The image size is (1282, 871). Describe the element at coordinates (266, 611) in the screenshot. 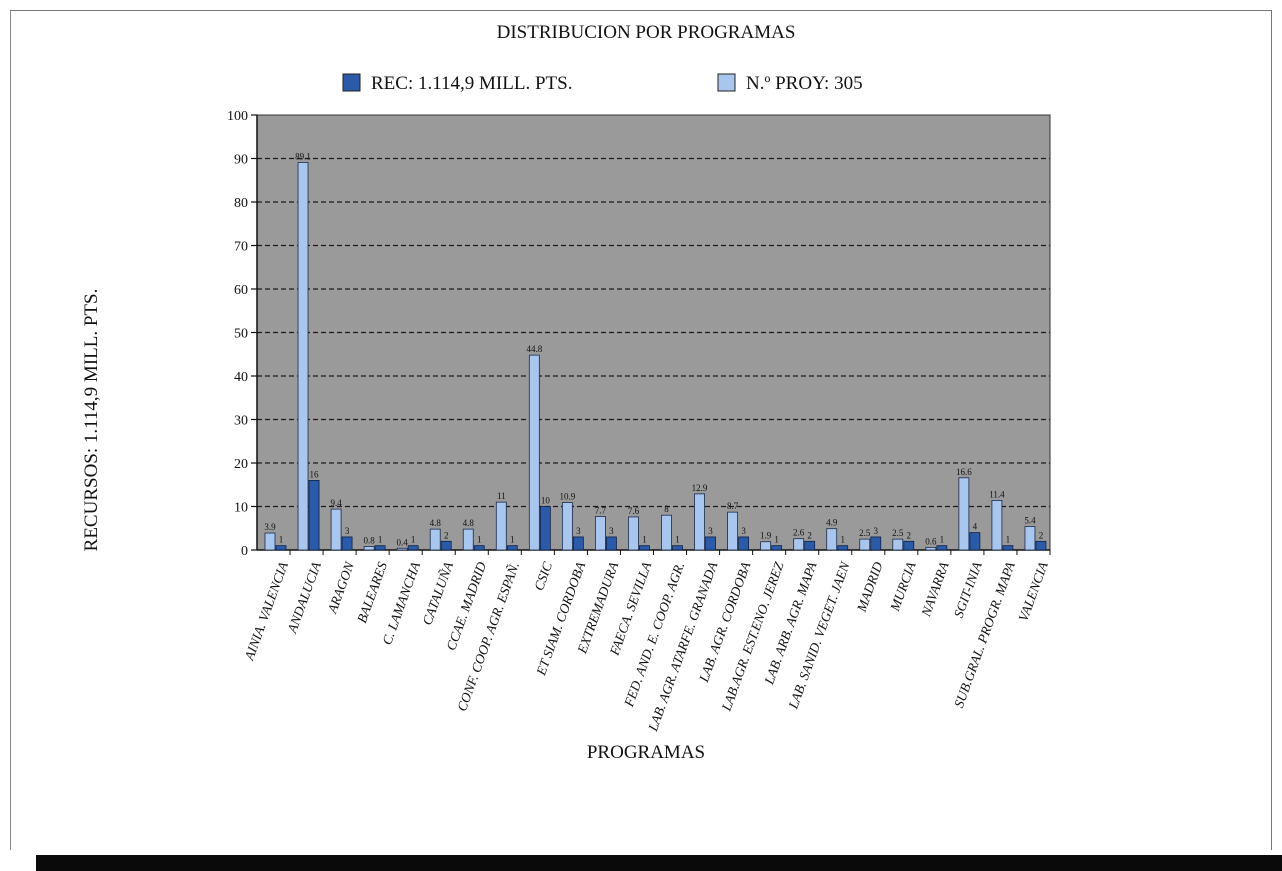

I see `x-tick-label: AINIA. VALENCIA` at that location.